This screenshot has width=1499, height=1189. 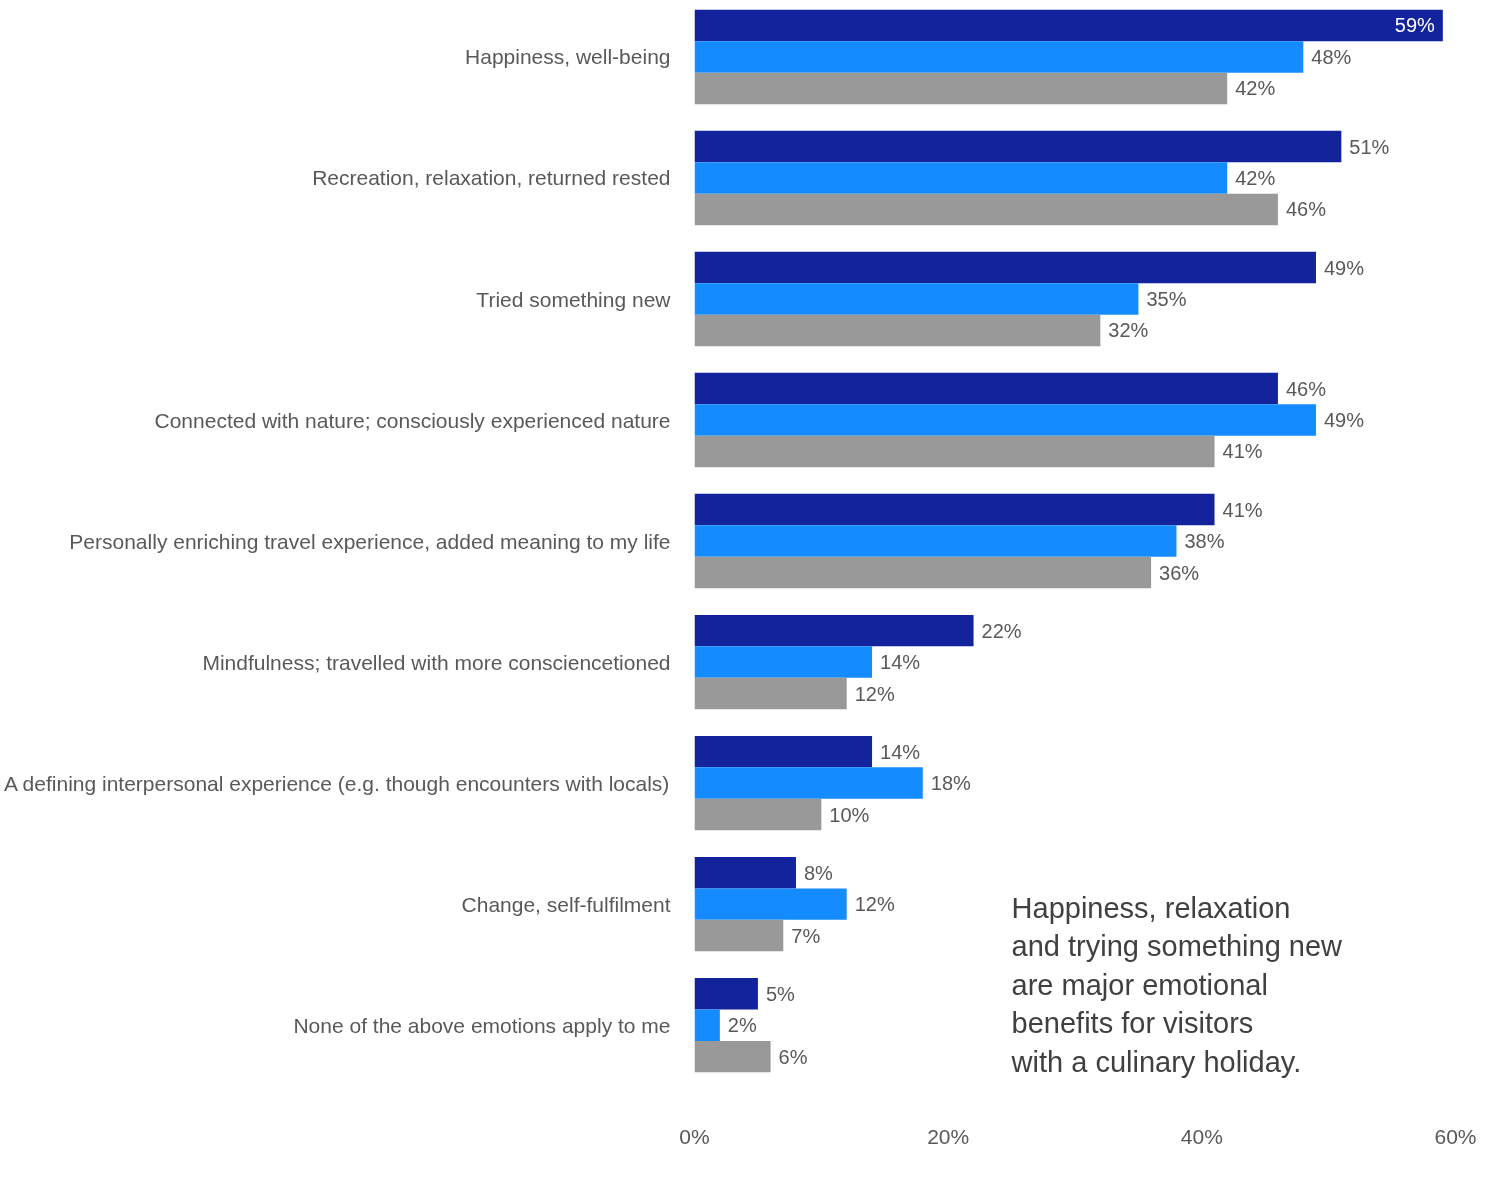 I want to click on y-tick-label: A defining interpersonal experience (e.g. though encounters with locals), so click(x=336, y=783).